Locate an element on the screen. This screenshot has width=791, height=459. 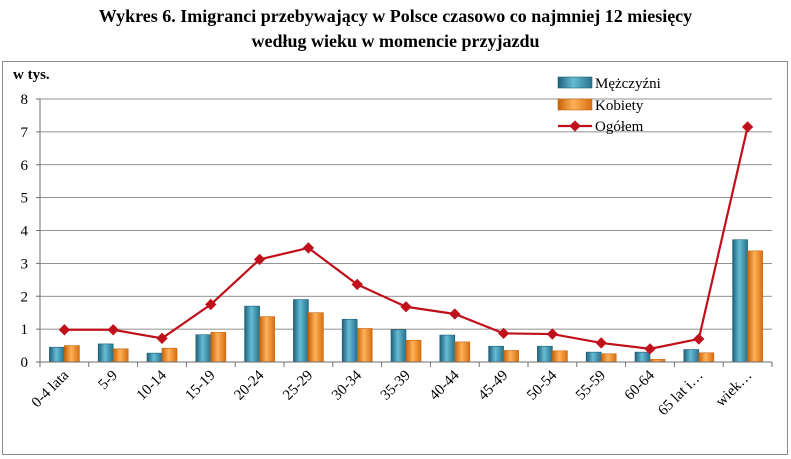
legend: Mężczyźni Kobiety Ogółem is located at coordinates (609, 105).